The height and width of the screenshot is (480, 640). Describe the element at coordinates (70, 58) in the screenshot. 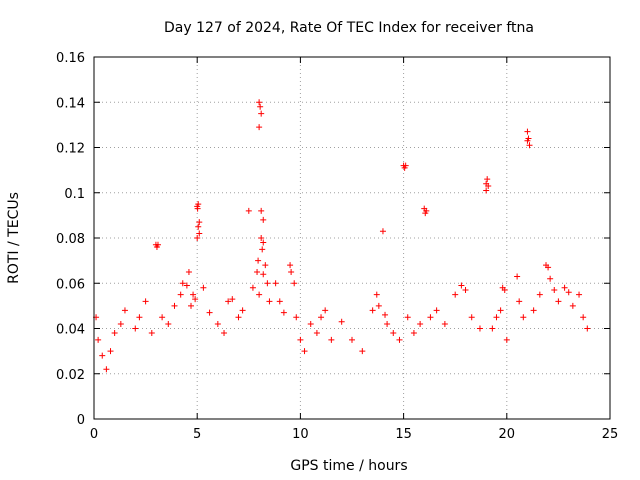

I see `y-tick-label: 0.16` at that location.